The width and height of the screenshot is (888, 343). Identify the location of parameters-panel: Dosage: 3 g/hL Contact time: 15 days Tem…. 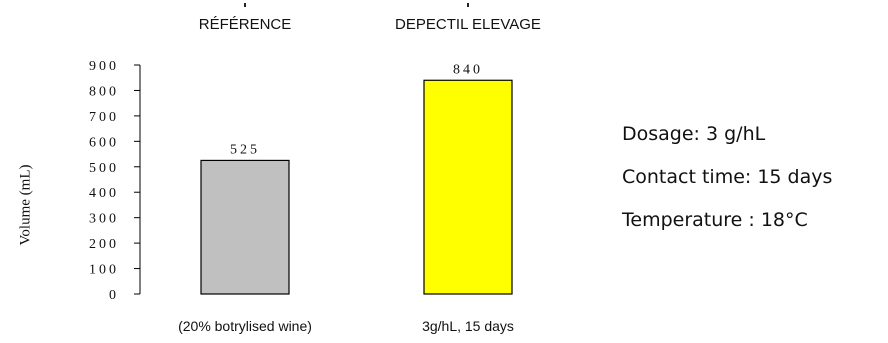
(727, 182).